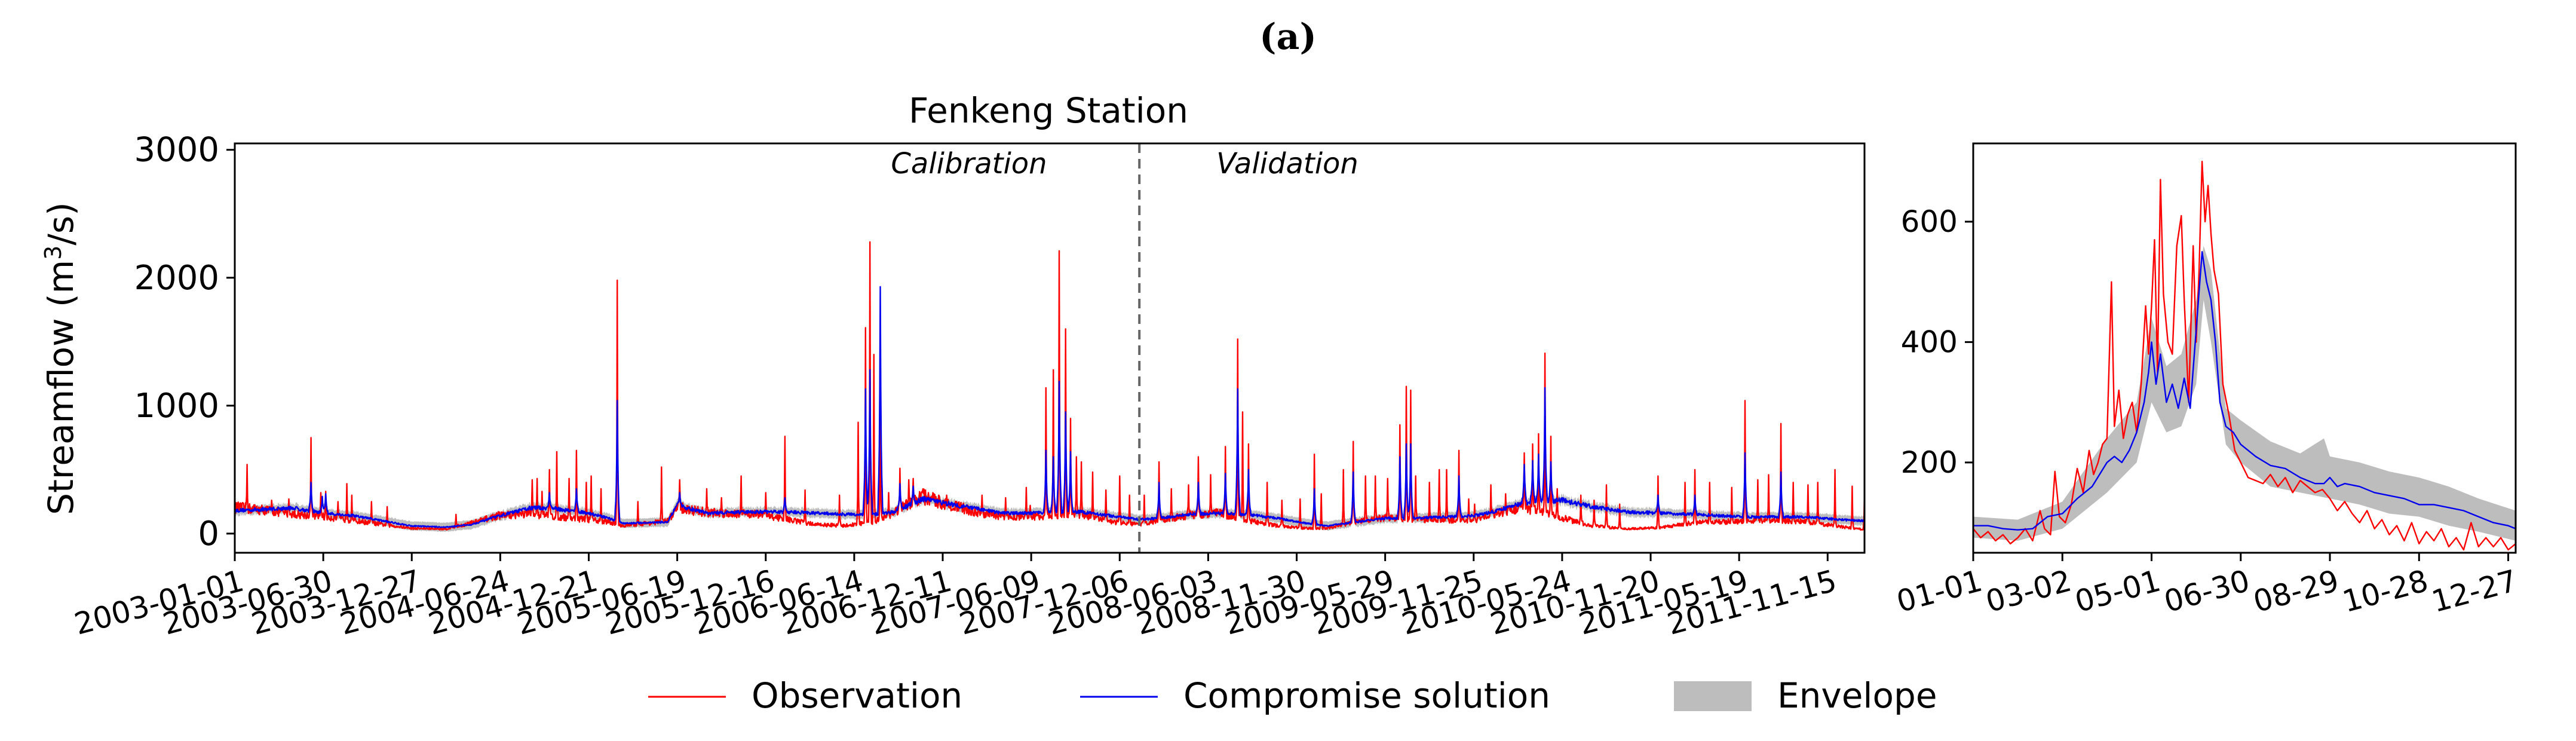  What do you see at coordinates (184, 342) in the screenshot?
I see `main-y-axis: 0 1000 2000 3000` at bounding box center [184, 342].